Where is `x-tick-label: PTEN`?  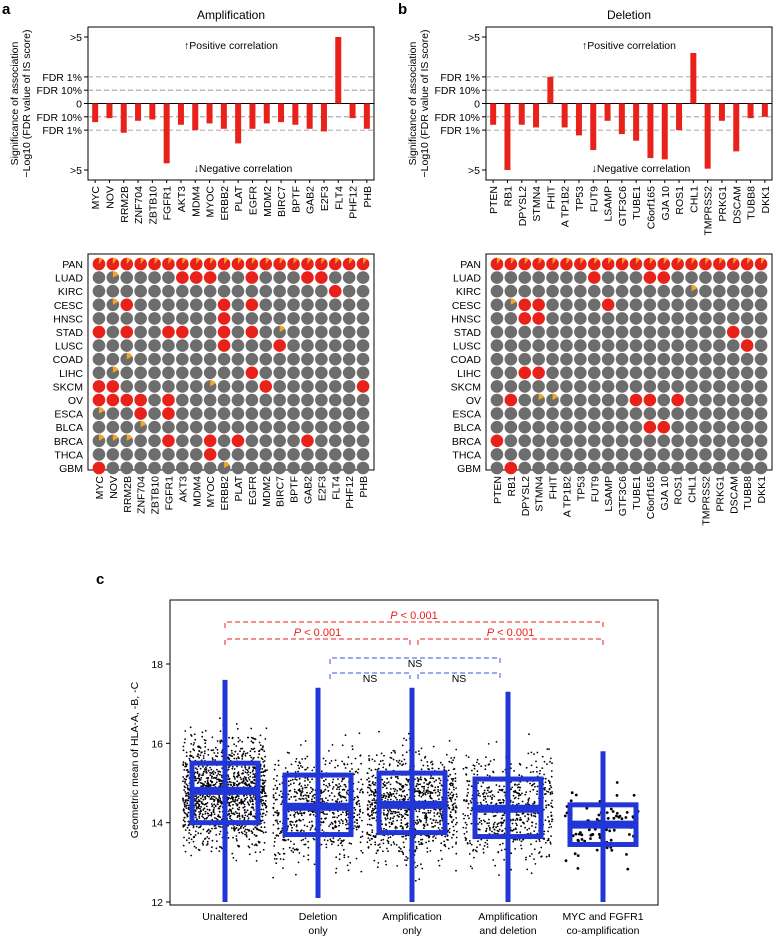
x-tick-label: PTEN is located at coordinates (494, 200).